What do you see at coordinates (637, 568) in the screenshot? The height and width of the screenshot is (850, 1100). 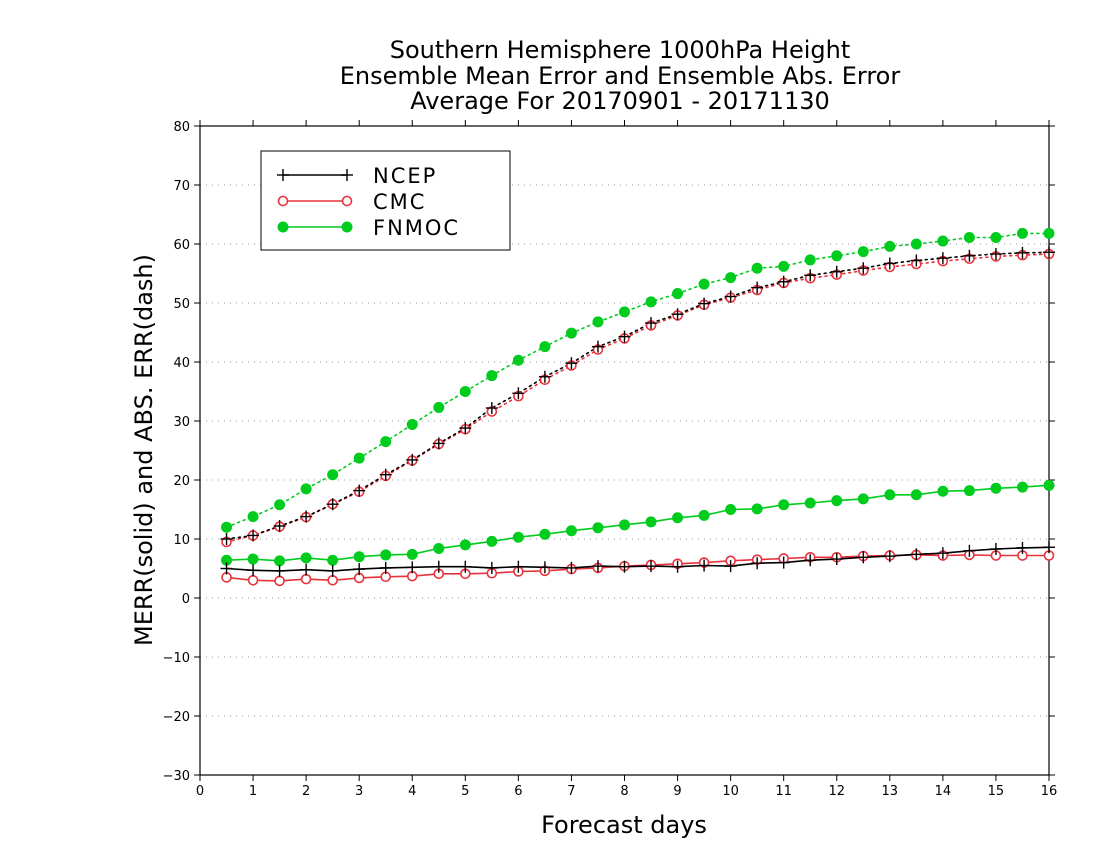 I see `cmc-merr-line` at bounding box center [637, 568].